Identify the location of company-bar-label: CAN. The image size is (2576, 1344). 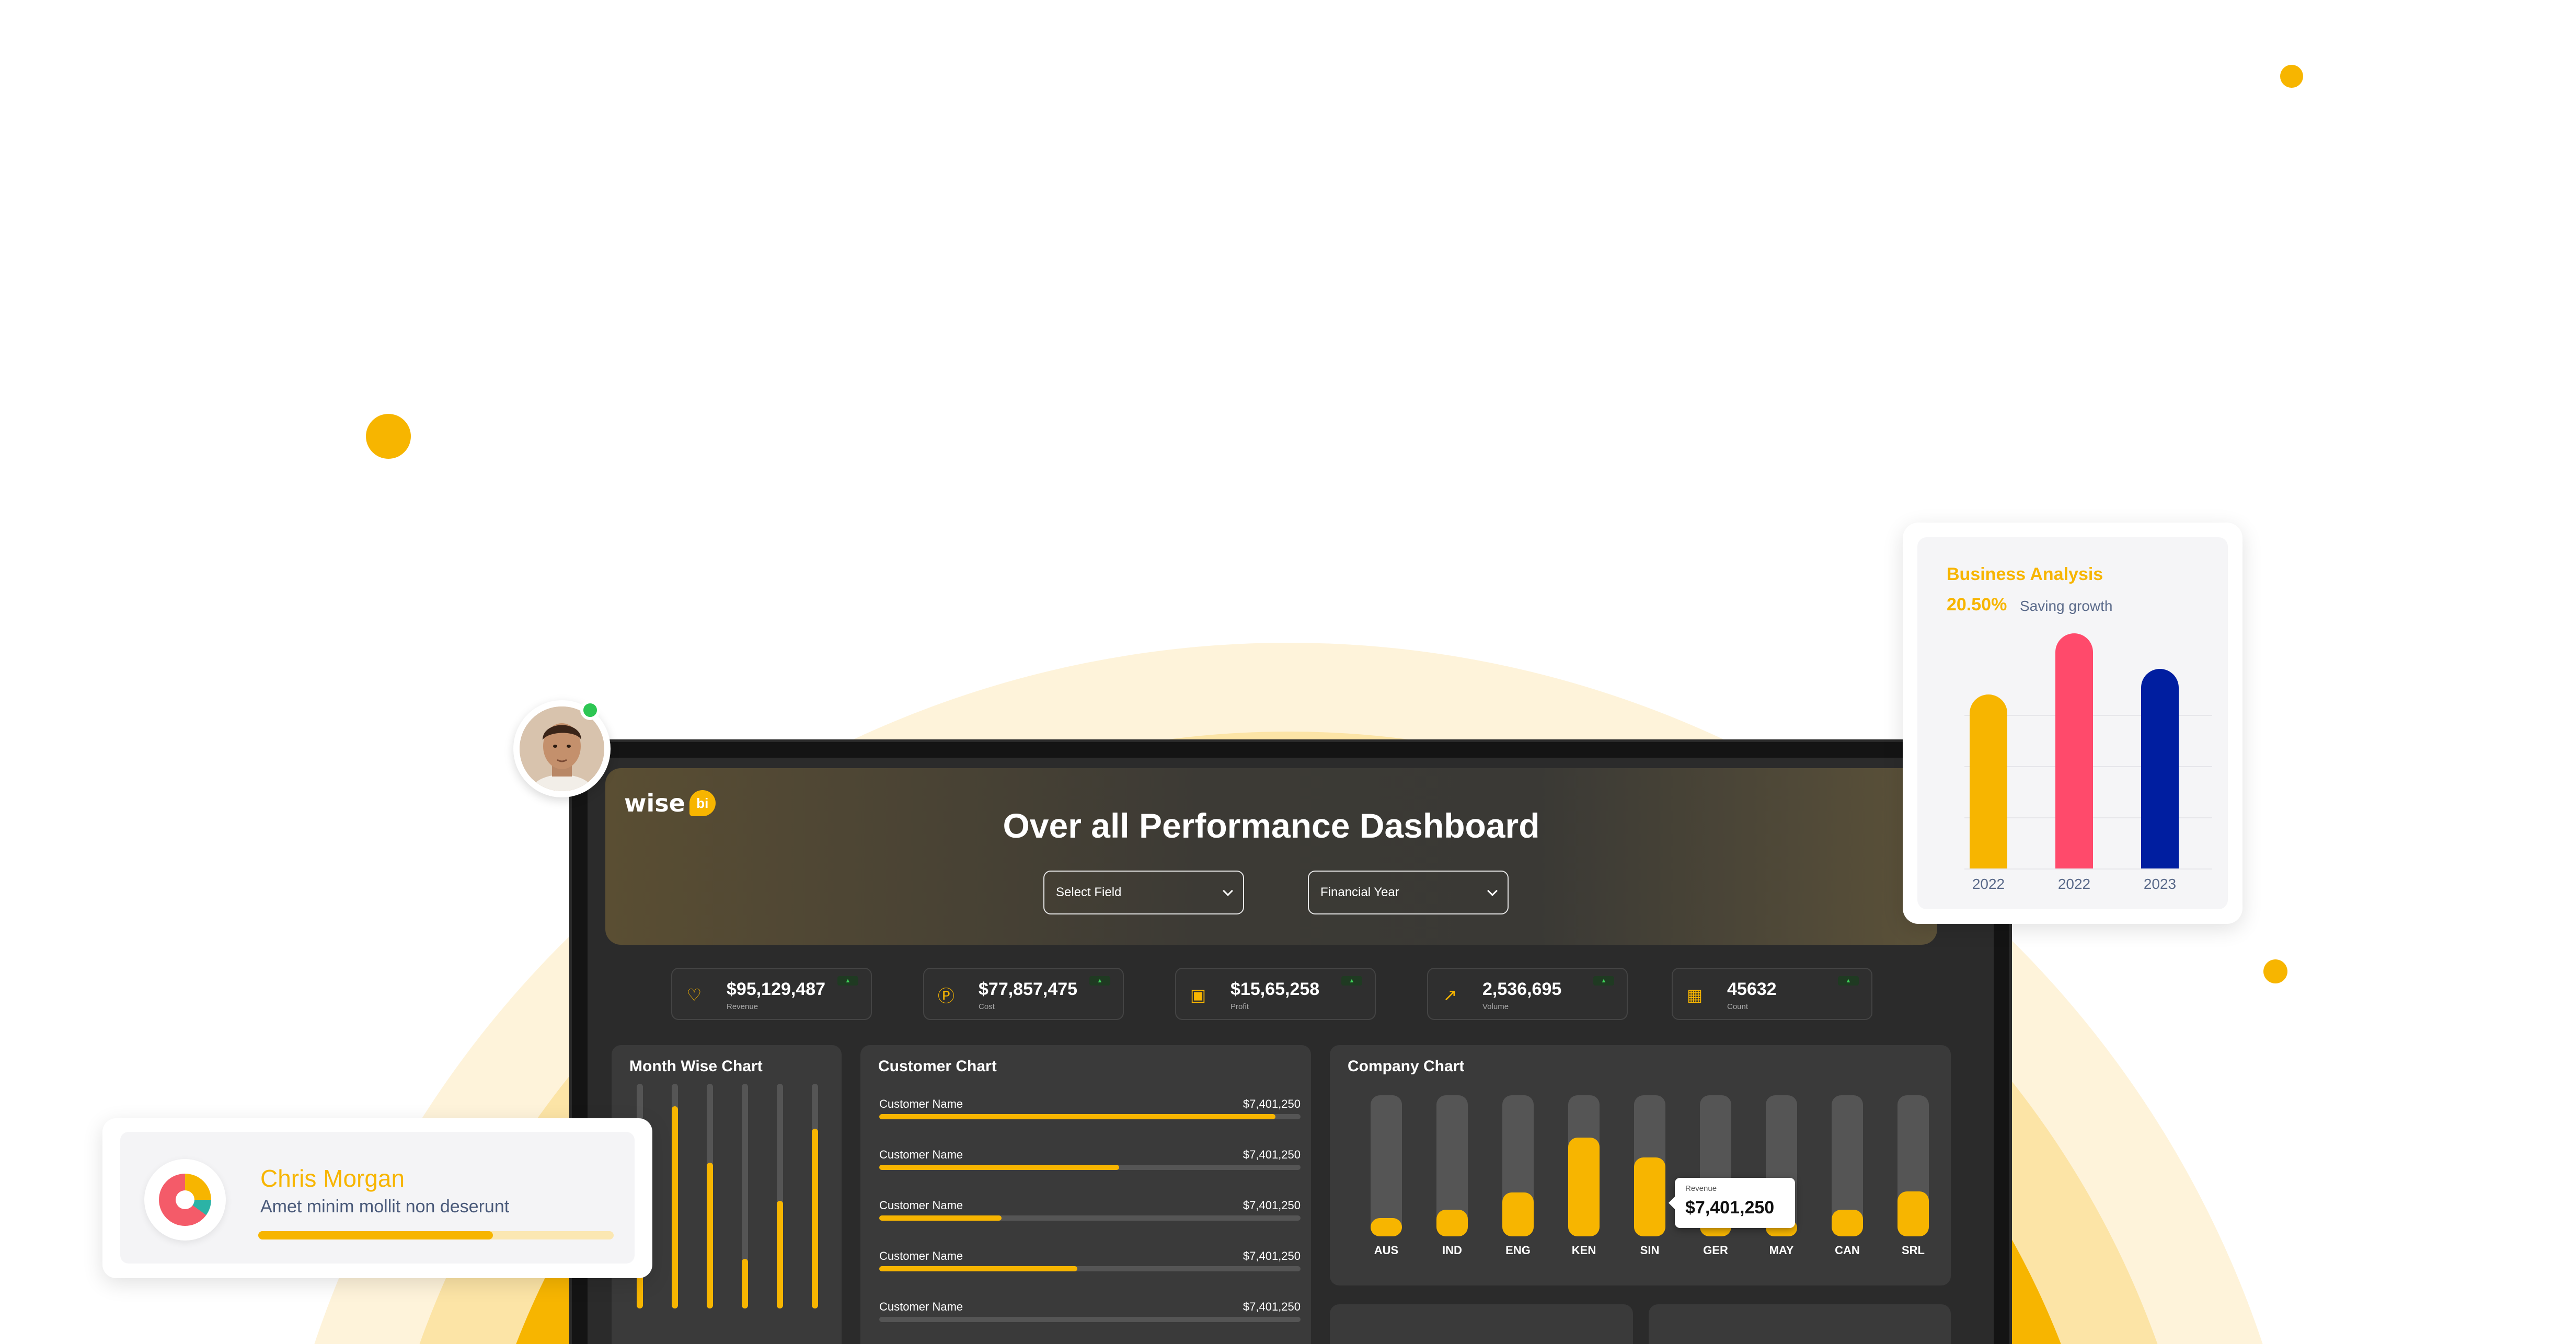
(1847, 1250).